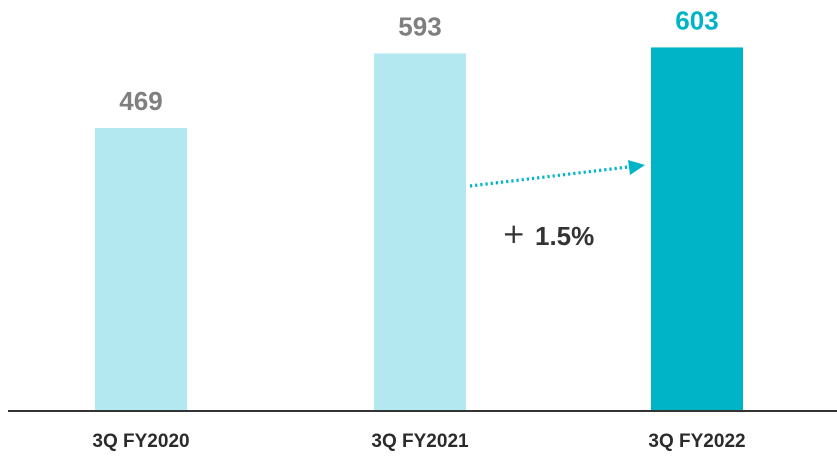 This screenshot has height=459, width=837. Describe the element at coordinates (636, 167) in the screenshot. I see `growth-arrow-head` at that location.